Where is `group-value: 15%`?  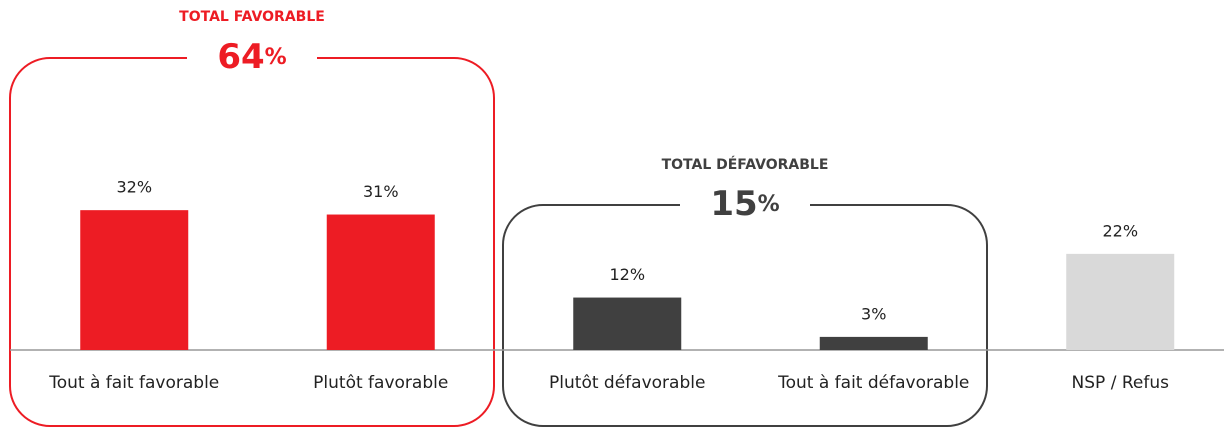
group-value: 15% is located at coordinates (744, 204).